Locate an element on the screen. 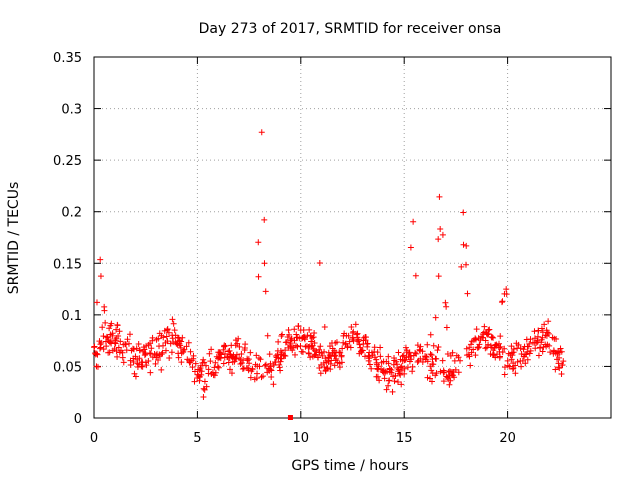 The height and width of the screenshot is (480, 640). x-tick-label: 10 is located at coordinates (301, 438).